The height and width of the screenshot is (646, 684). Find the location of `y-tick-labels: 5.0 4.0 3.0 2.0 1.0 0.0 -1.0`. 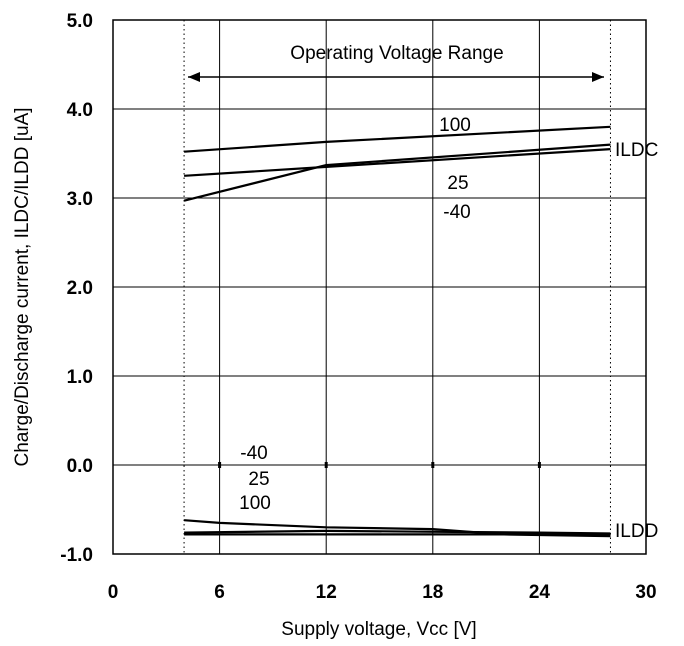

y-tick-labels: 5.0 4.0 3.0 2.0 1.0 0.0 -1.0 is located at coordinates (76, 288).